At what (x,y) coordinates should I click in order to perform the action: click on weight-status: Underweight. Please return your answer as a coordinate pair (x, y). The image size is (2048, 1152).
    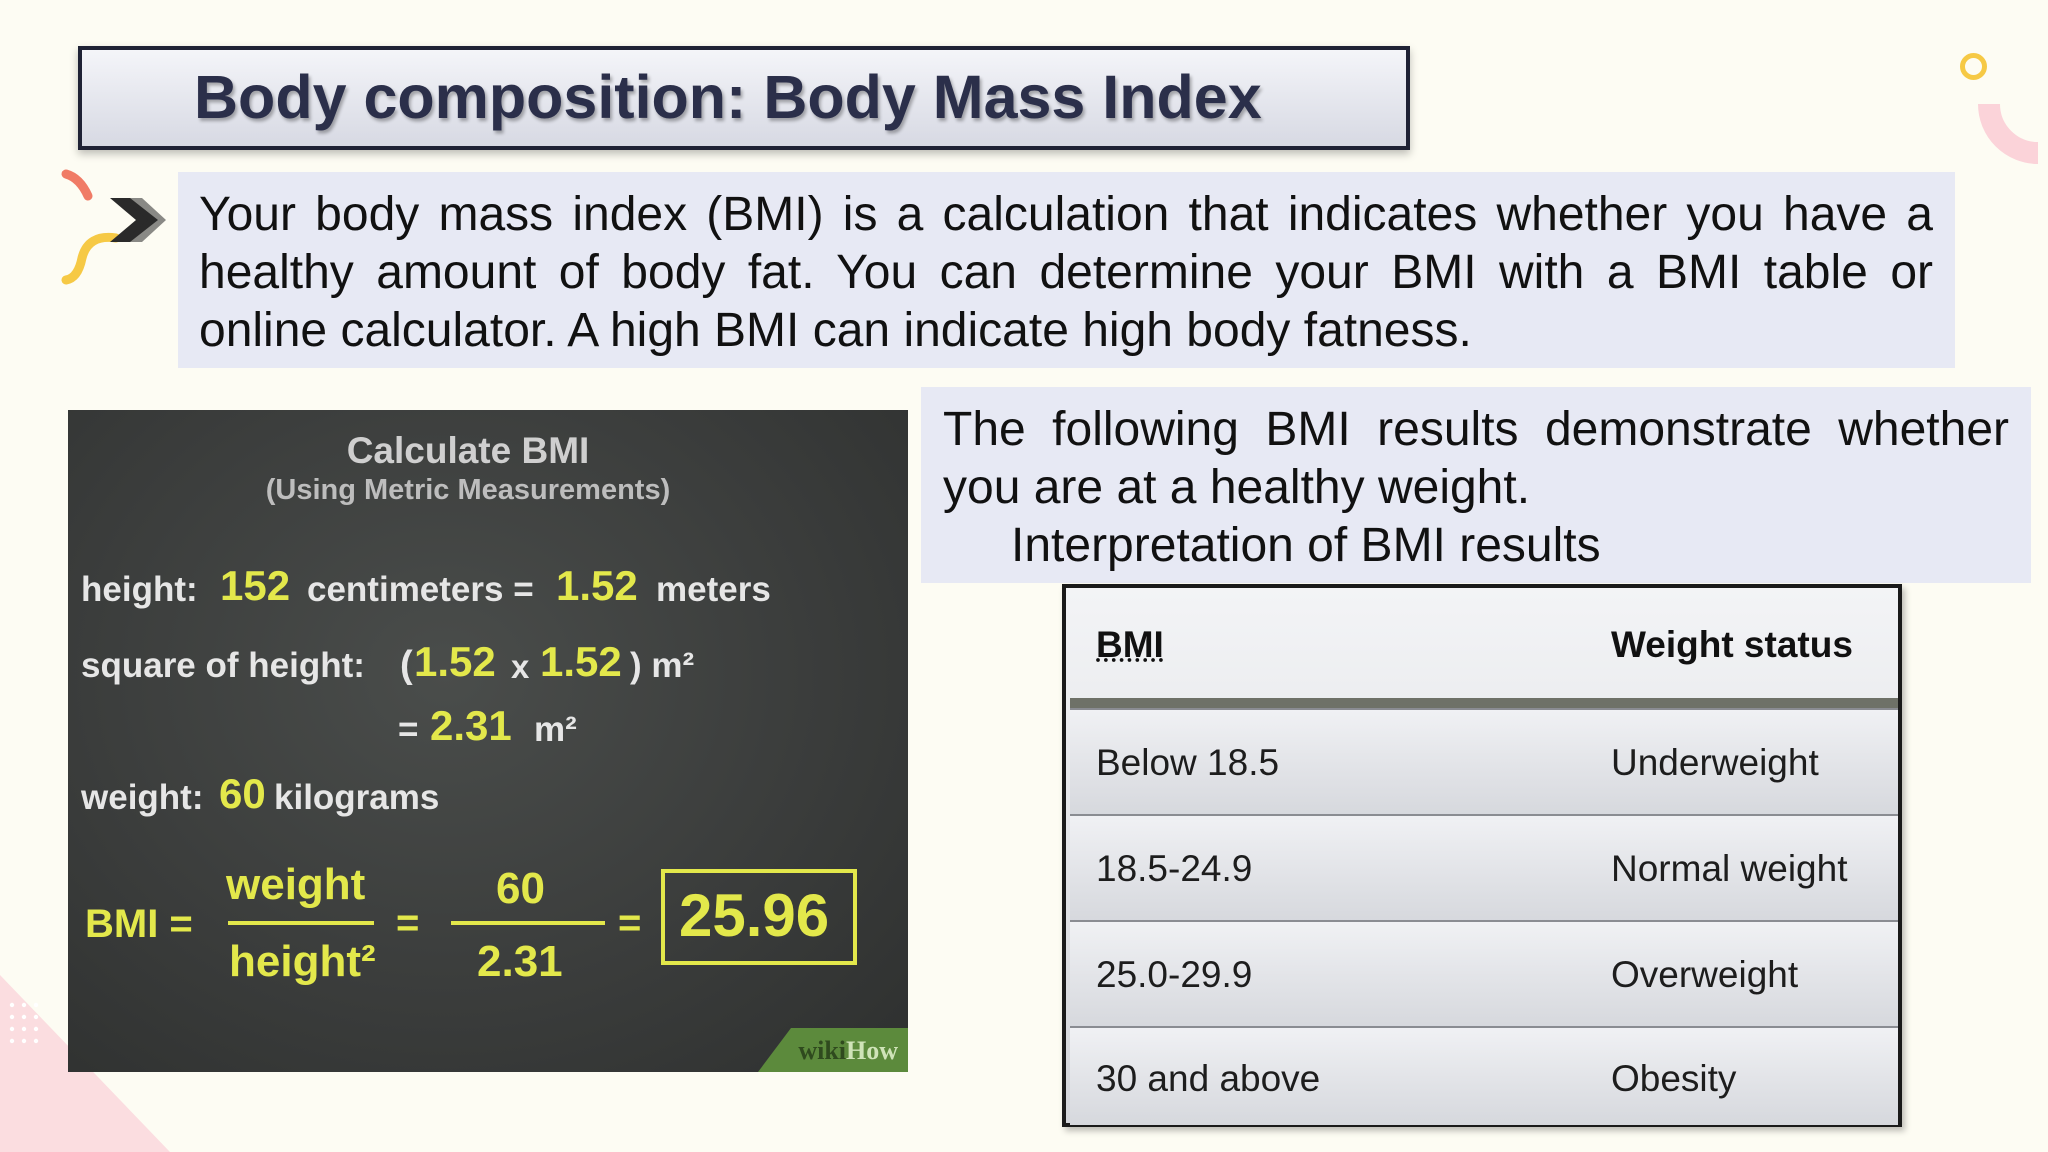
    Looking at the image, I should click on (1715, 762).